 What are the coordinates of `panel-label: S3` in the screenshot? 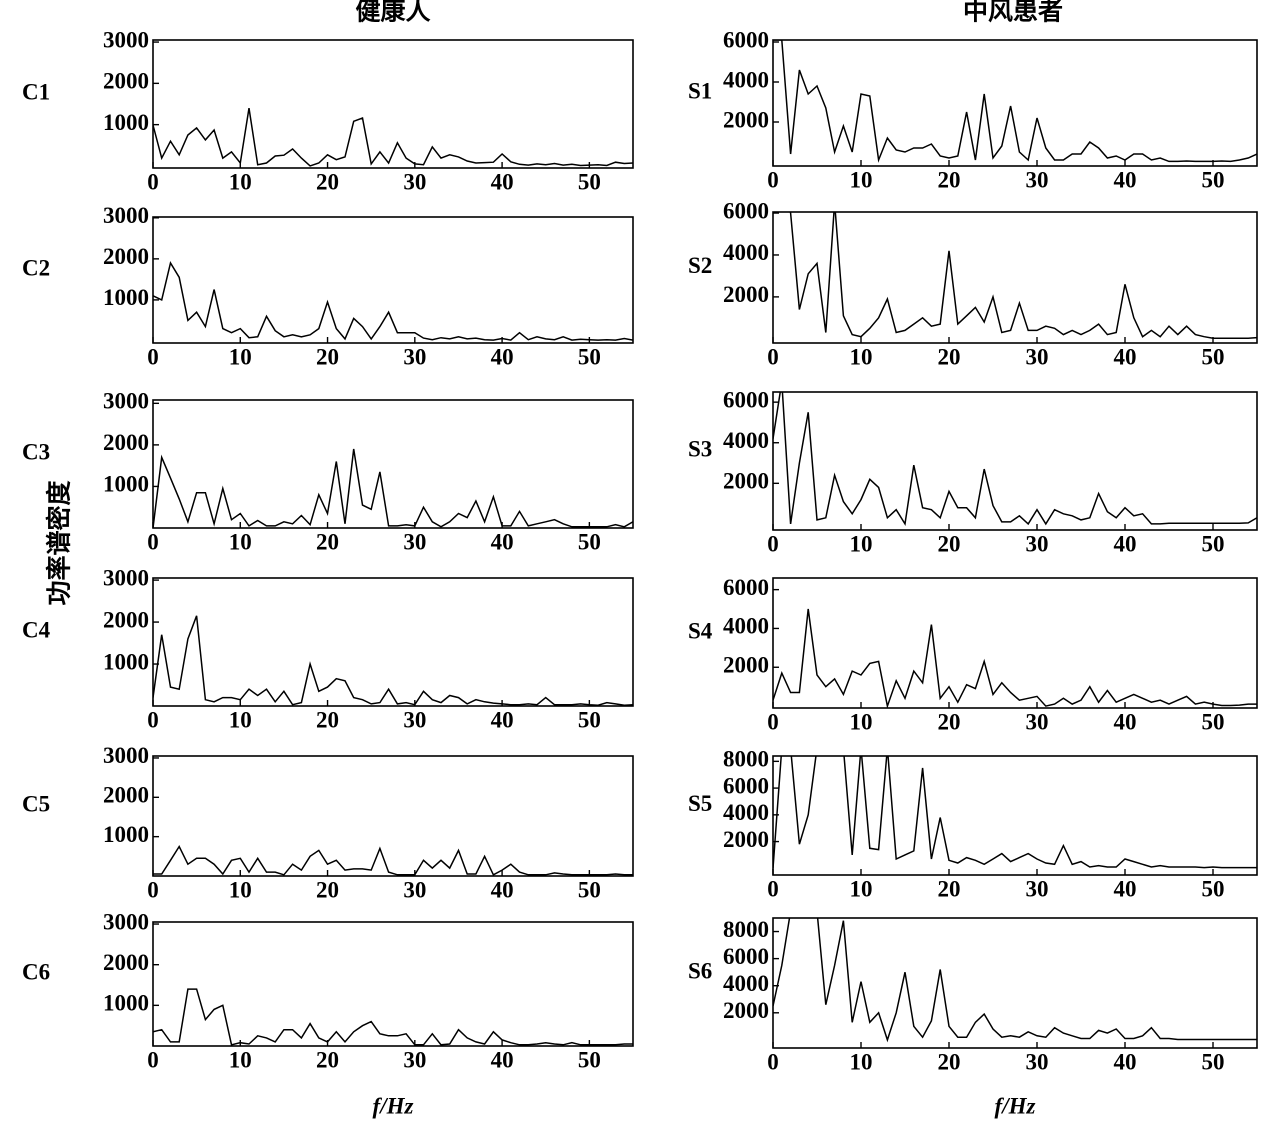 It's located at (700, 448).